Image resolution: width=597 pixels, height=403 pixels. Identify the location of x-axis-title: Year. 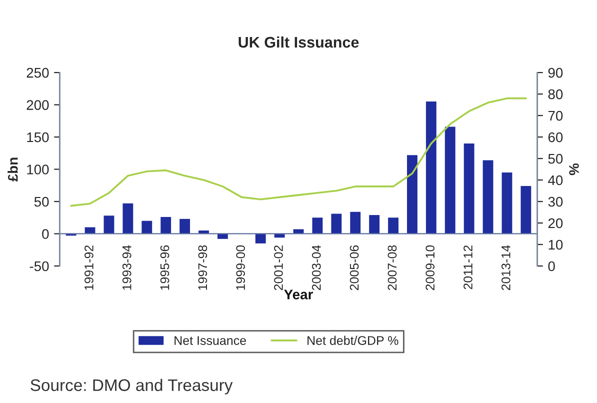
(298, 295).